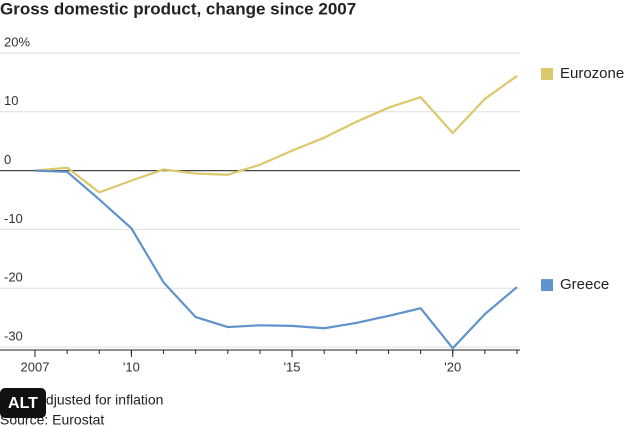 This screenshot has width=639, height=426. What do you see at coordinates (292, 366) in the screenshot?
I see `x-tick-label: '15` at bounding box center [292, 366].